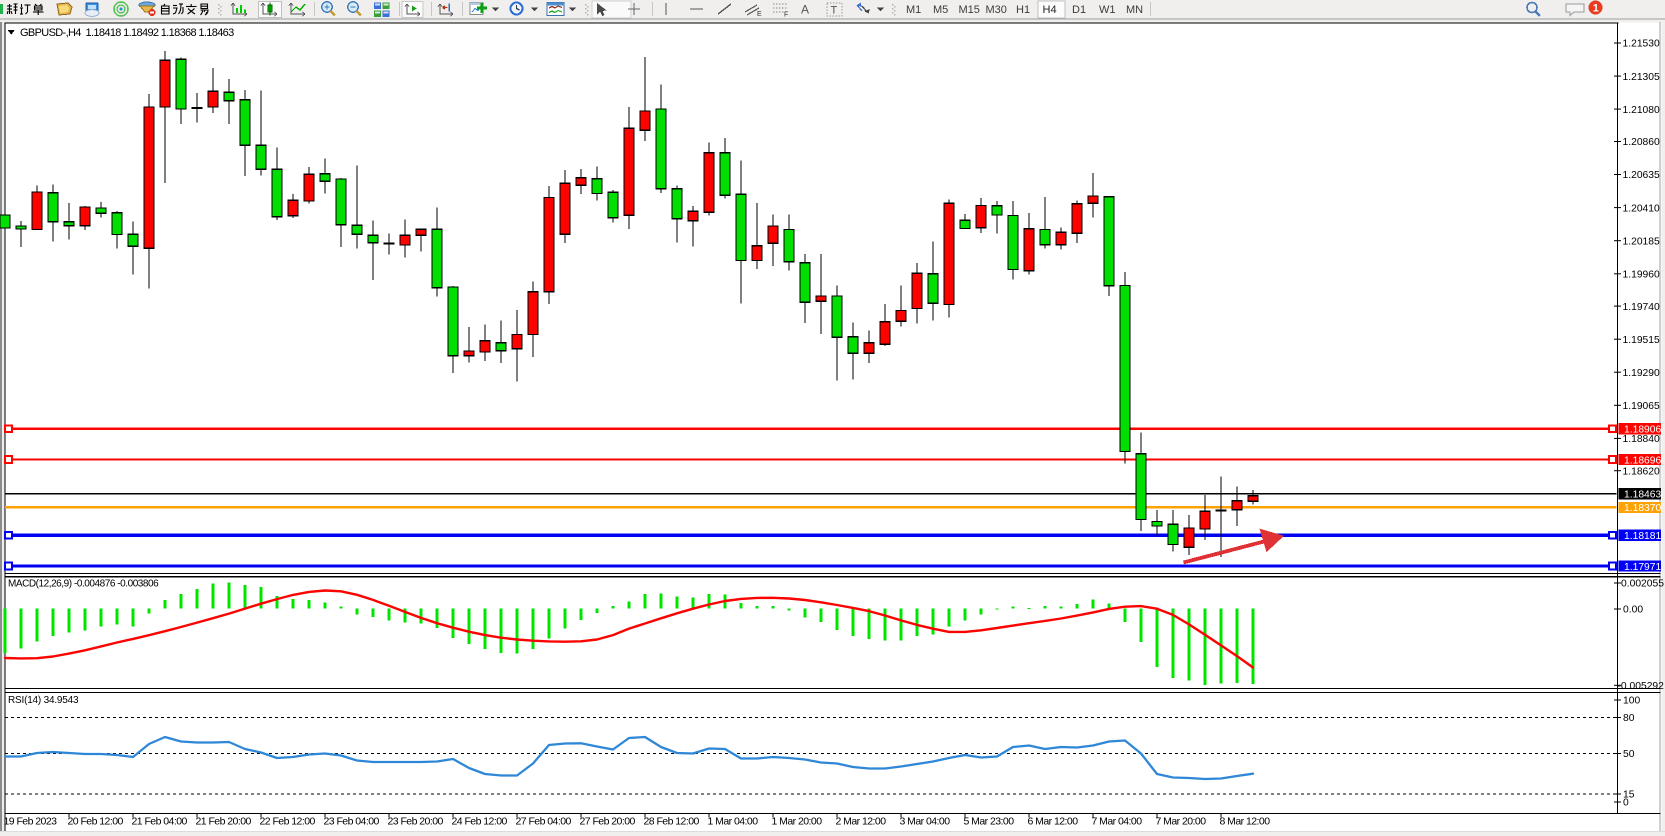 Image resolution: width=1665 pixels, height=836 pixels. Describe the element at coordinates (31, 822) in the screenshot. I see `svg-text: 19 Feb 2023` at that location.